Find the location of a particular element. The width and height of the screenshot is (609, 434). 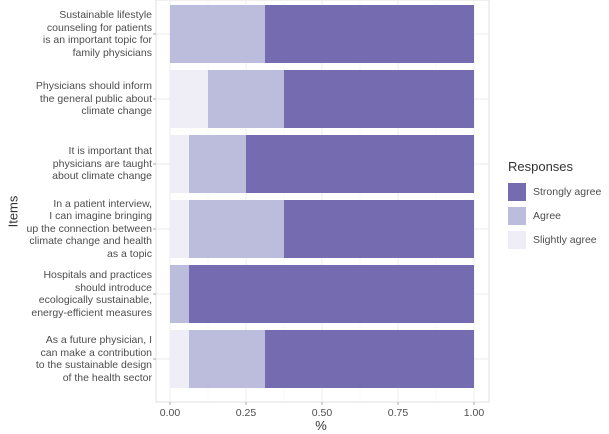

legend-items: Strongly agree Agree Slightly agree is located at coordinates (554, 216).